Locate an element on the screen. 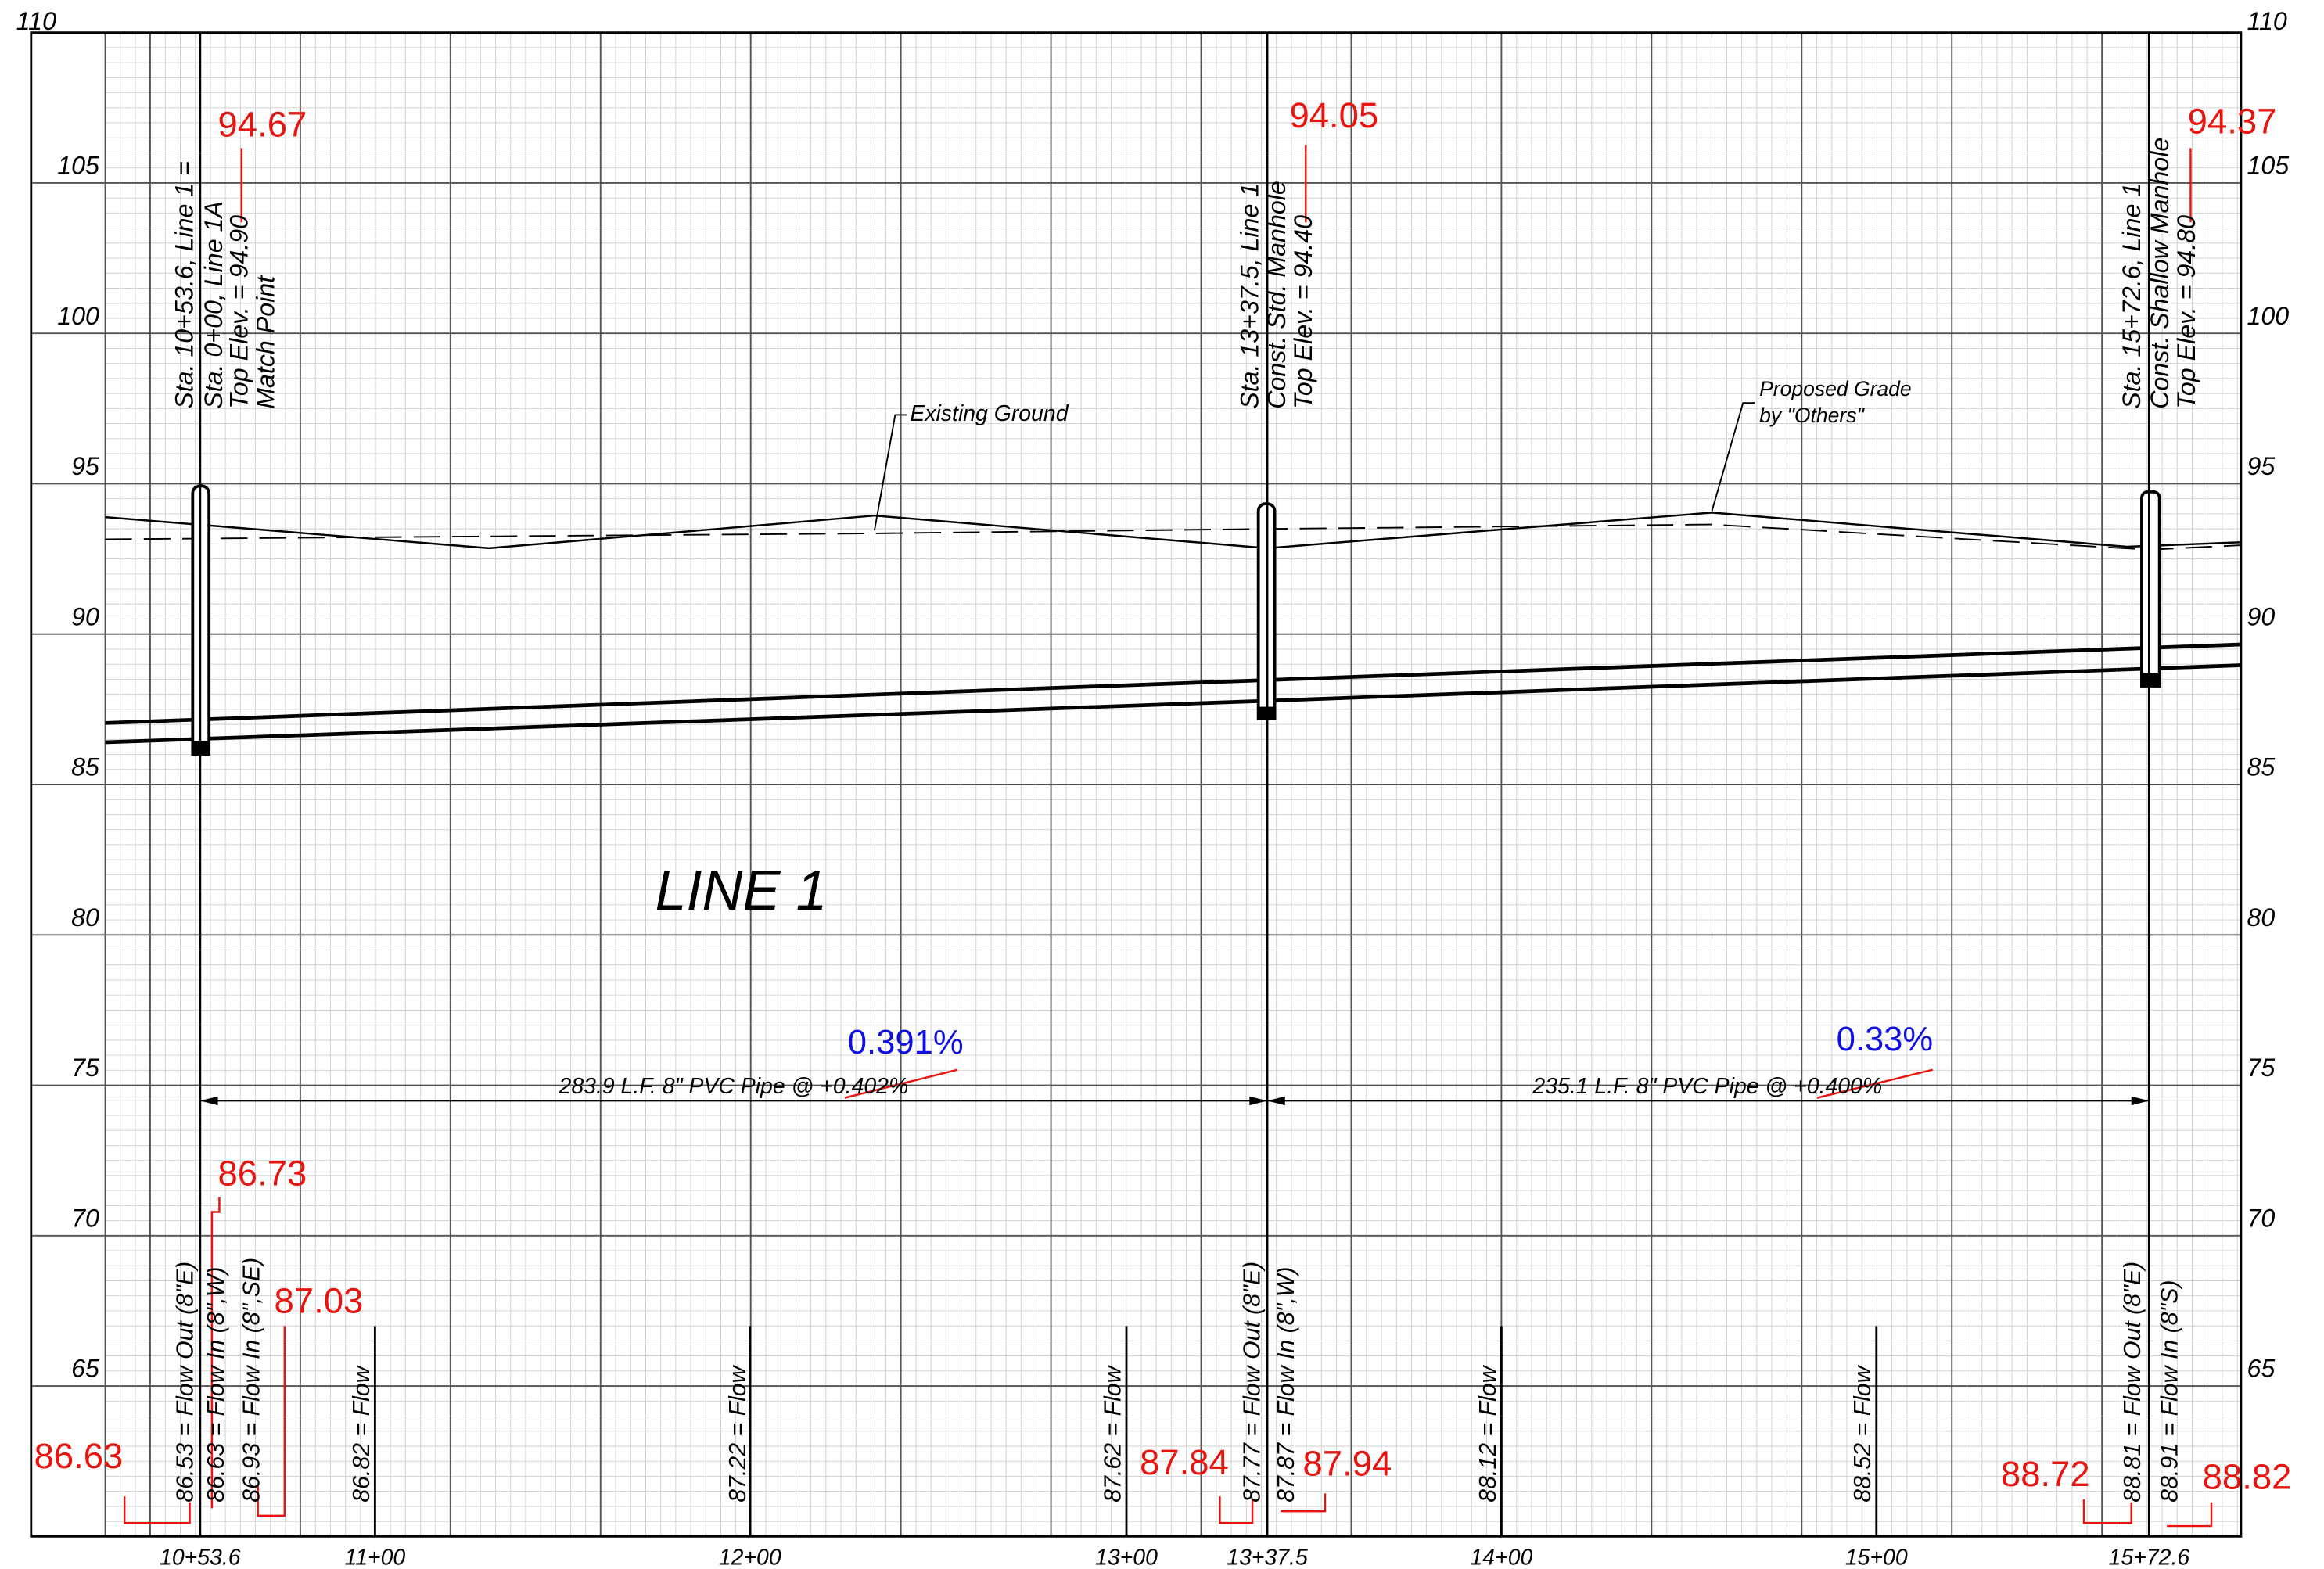 This screenshot has height=1569, width=2324. callout: by "Others" is located at coordinates (1812, 415).